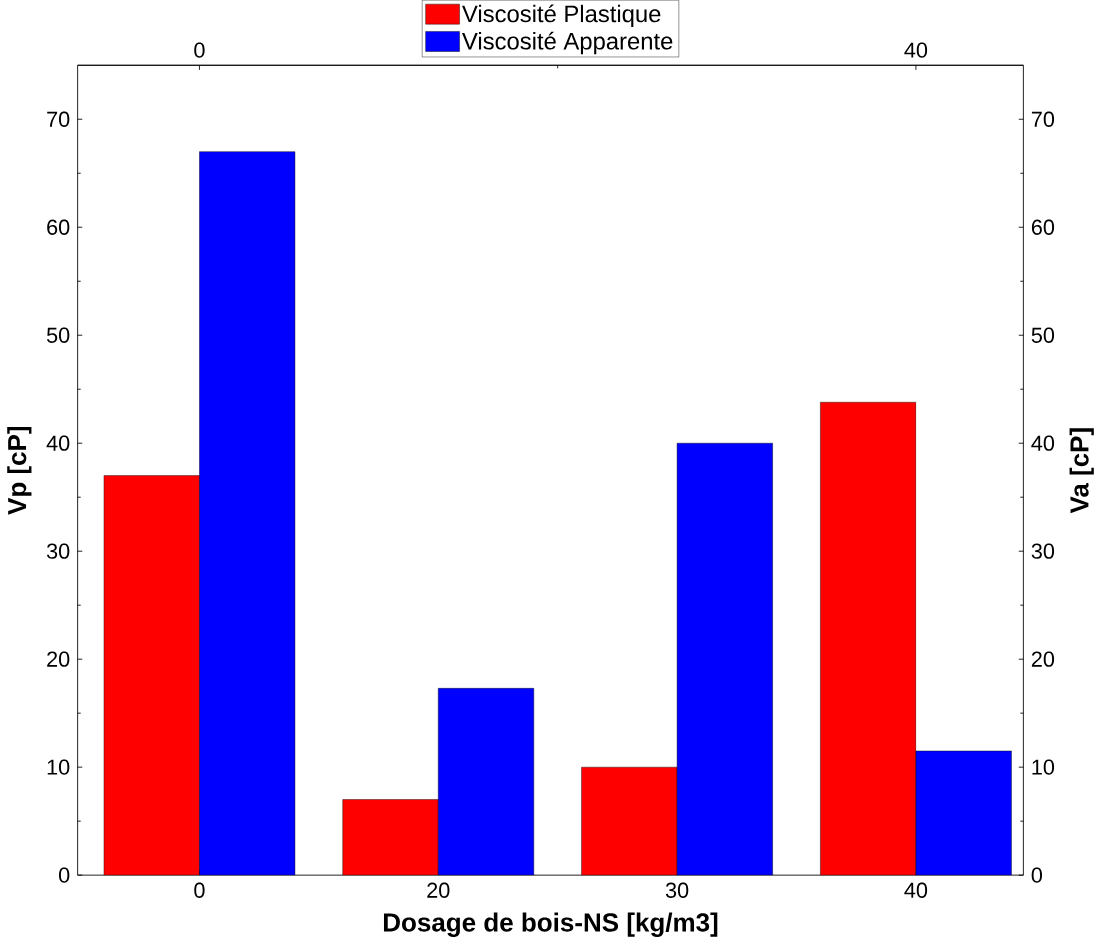 This screenshot has height=944, width=1101. What do you see at coordinates (19, 470) in the screenshot?
I see `y-axis-title: Vp [cP]` at bounding box center [19, 470].